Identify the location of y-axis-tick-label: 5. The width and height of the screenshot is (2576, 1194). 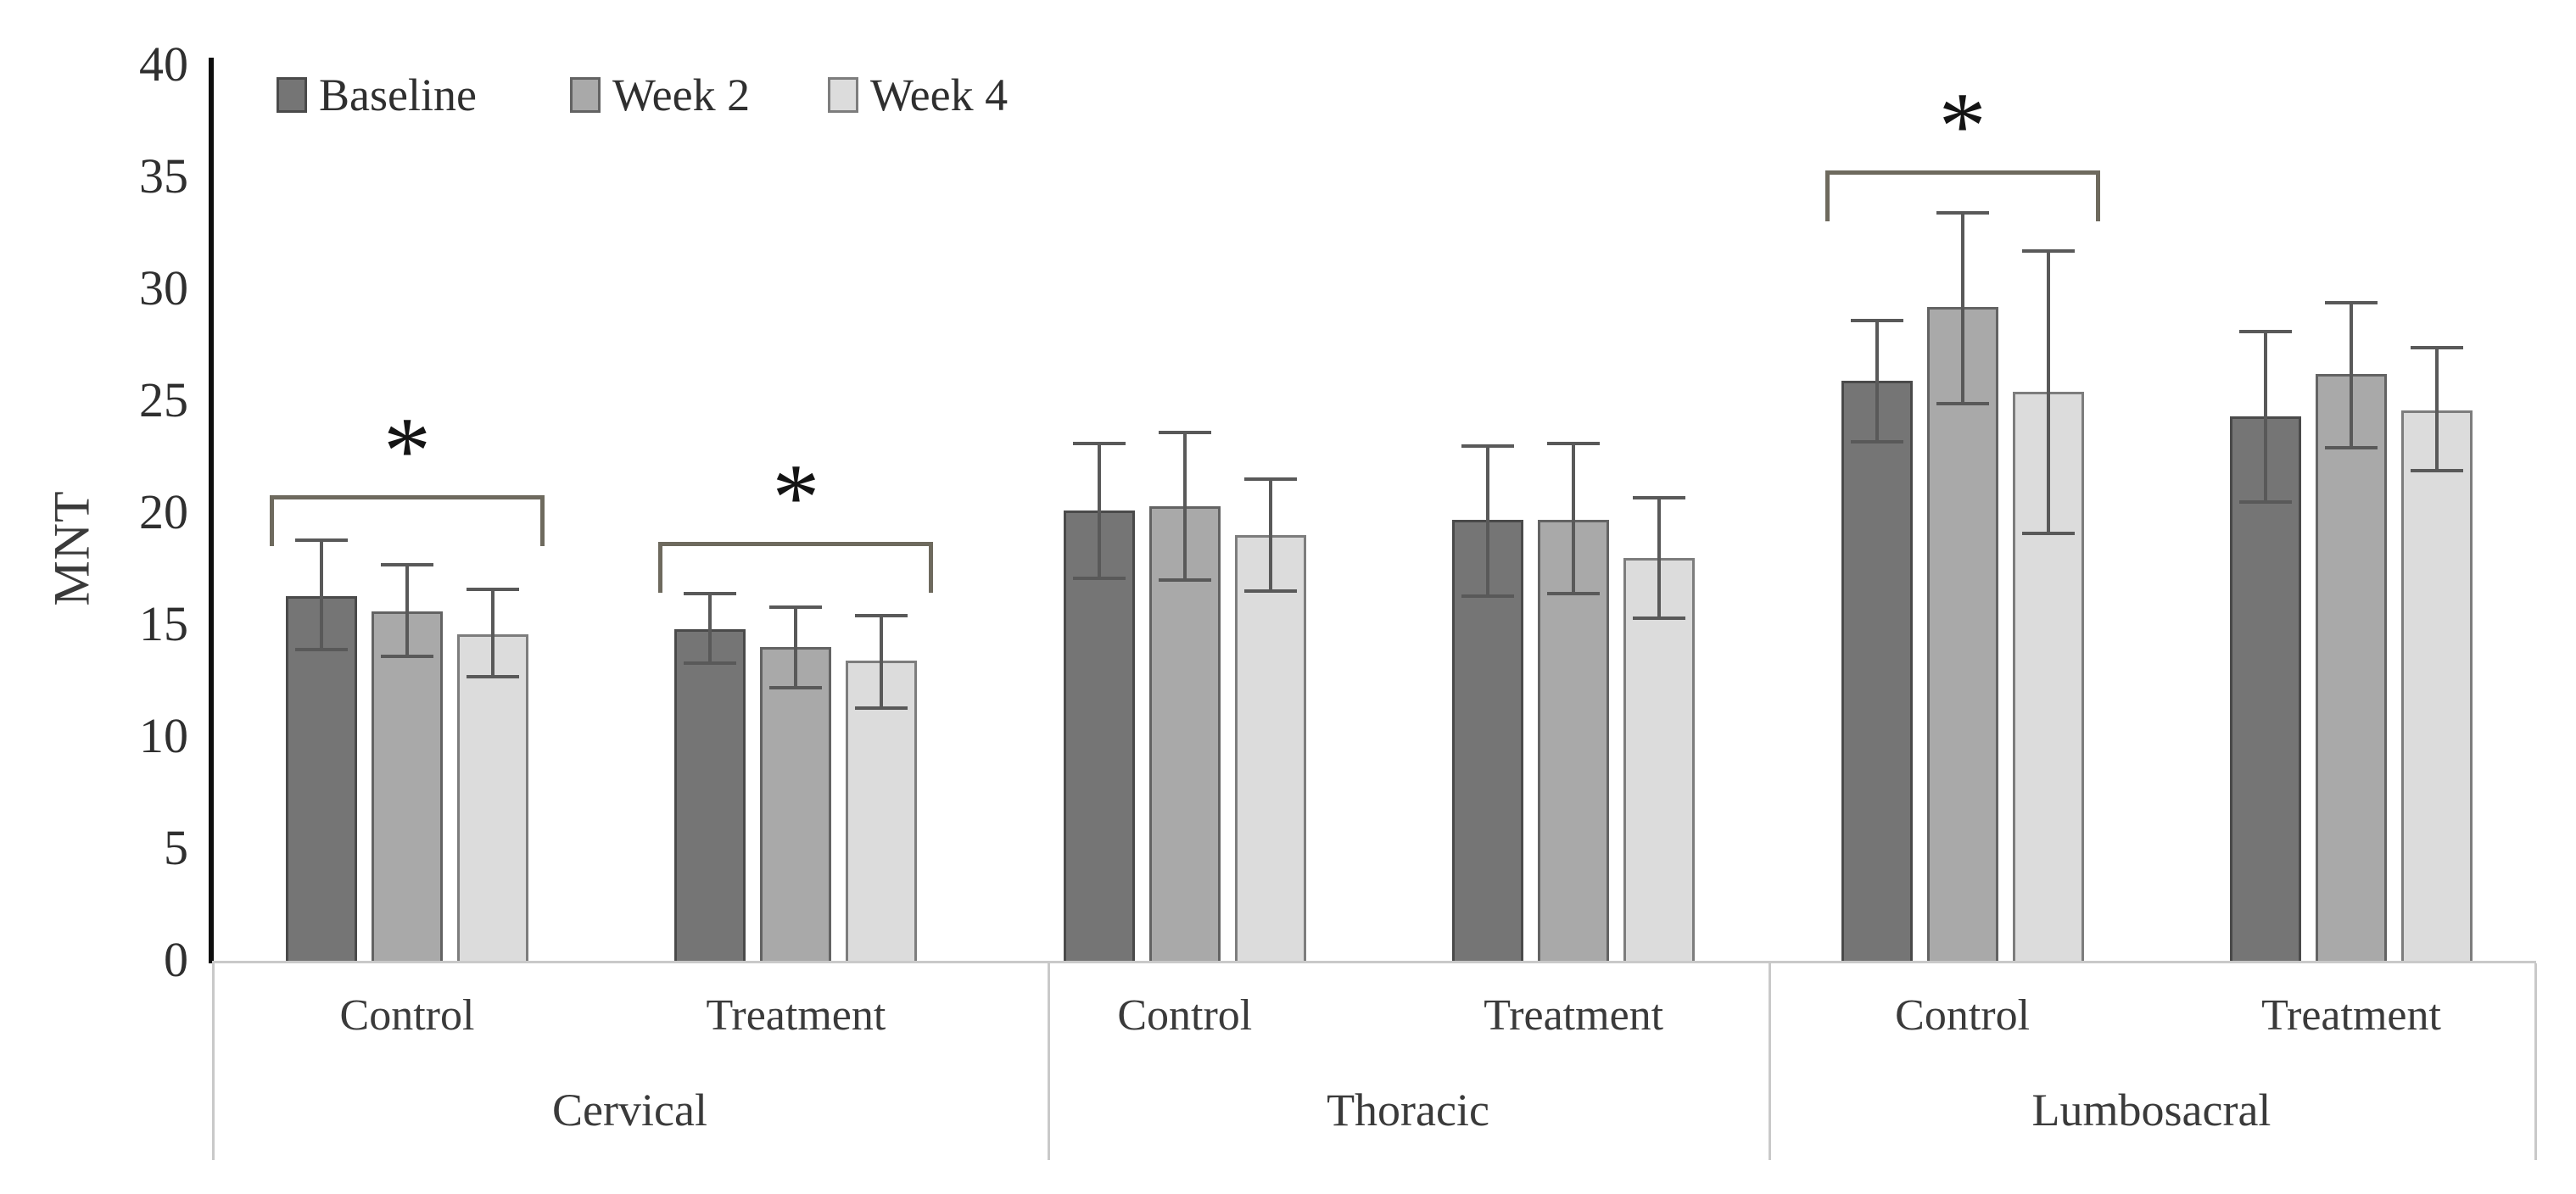
(176, 848).